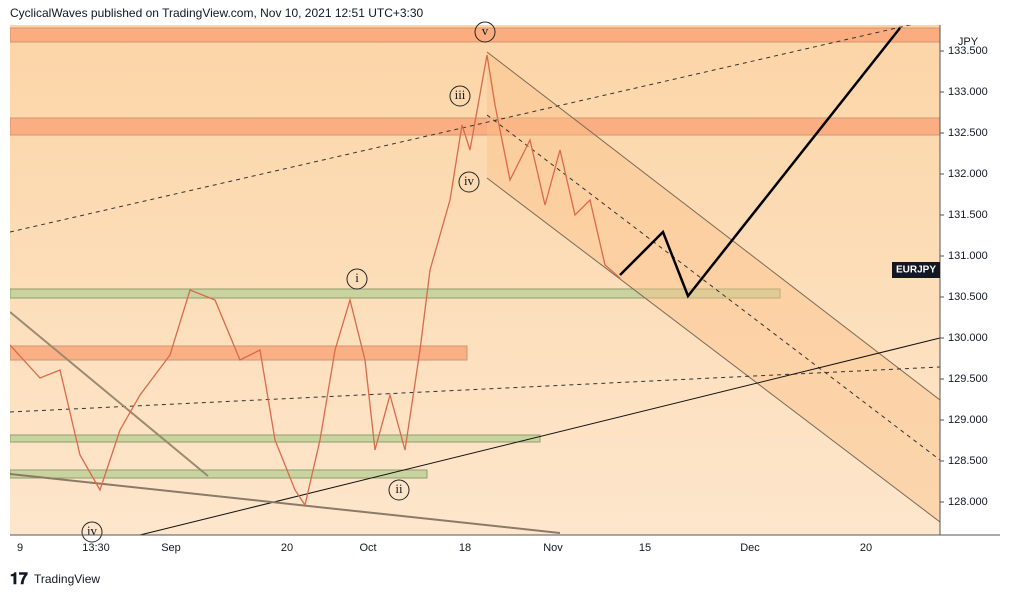 The height and width of the screenshot is (603, 1009). I want to click on time-tick-label: Nov, so click(553, 548).